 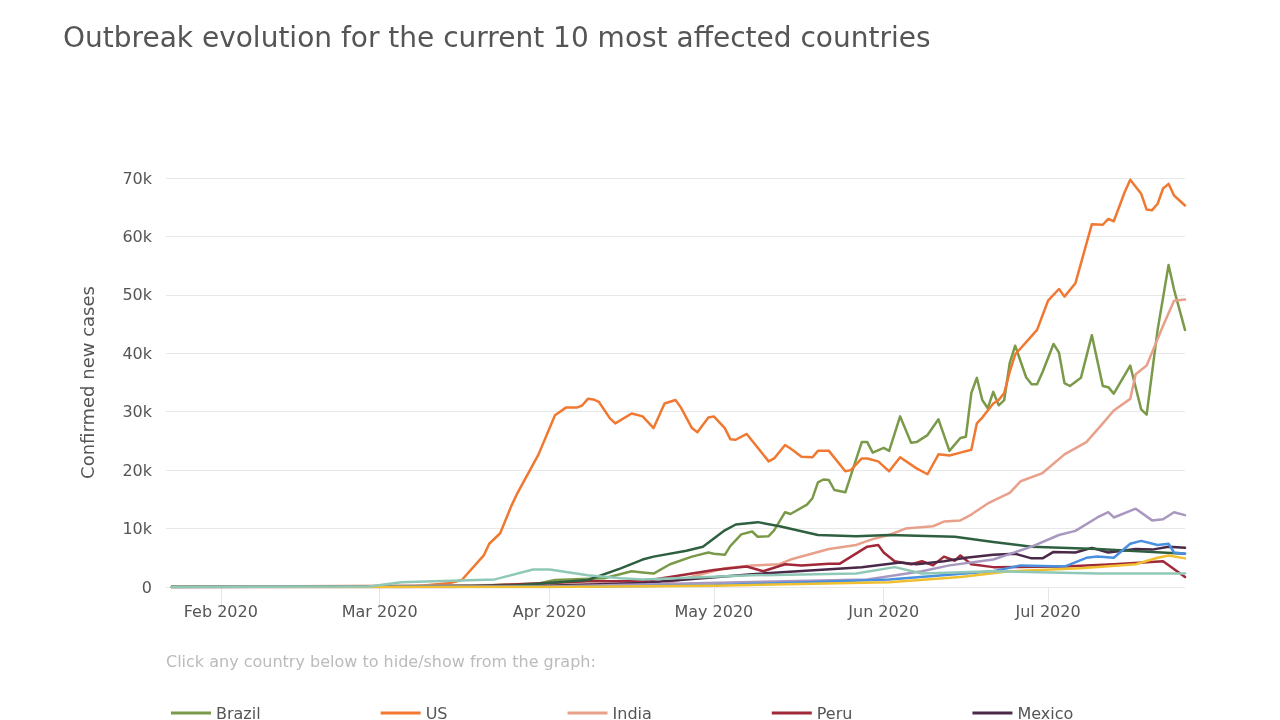 What do you see at coordinates (497, 37) in the screenshot?
I see `chart-title: Outbreak evolution for the current 10 most affected countries` at bounding box center [497, 37].